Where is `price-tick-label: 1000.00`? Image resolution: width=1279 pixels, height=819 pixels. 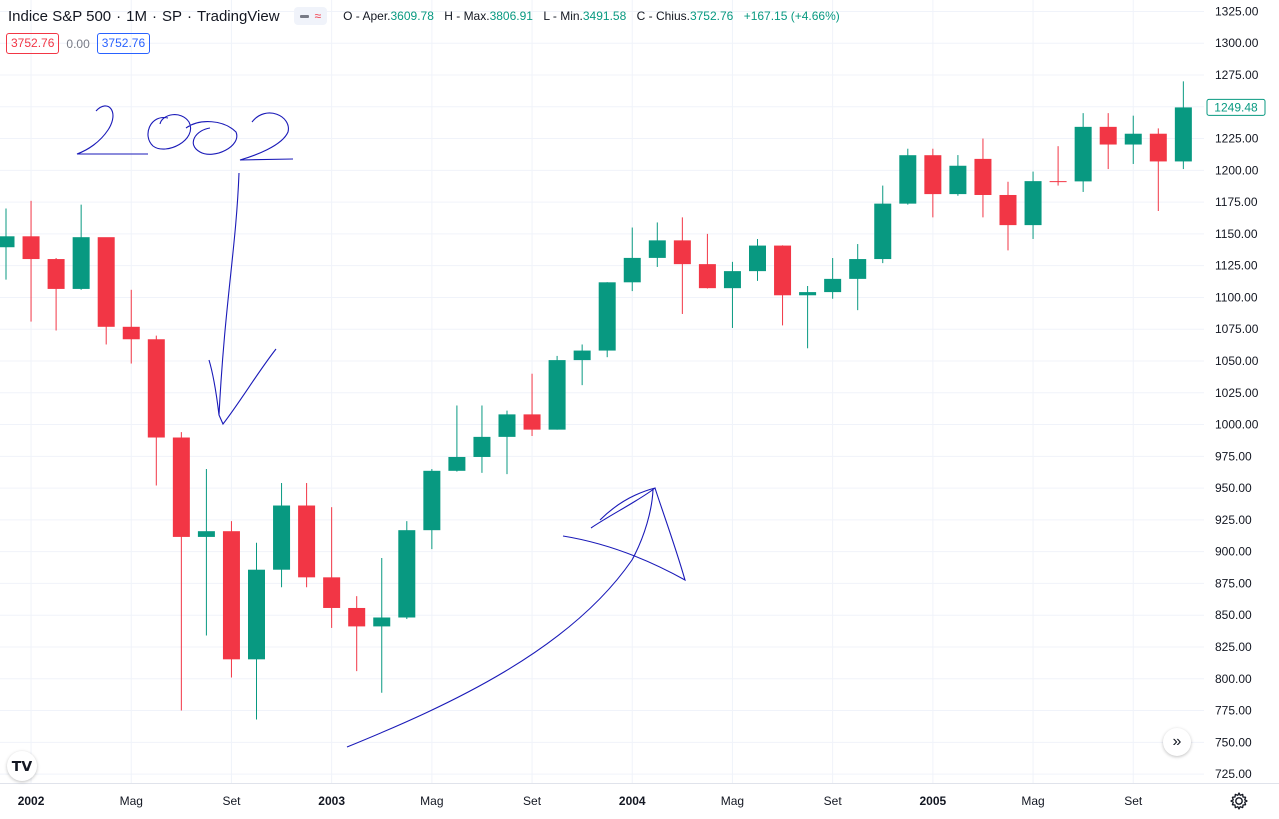
price-tick-label: 1000.00 is located at coordinates (1237, 425).